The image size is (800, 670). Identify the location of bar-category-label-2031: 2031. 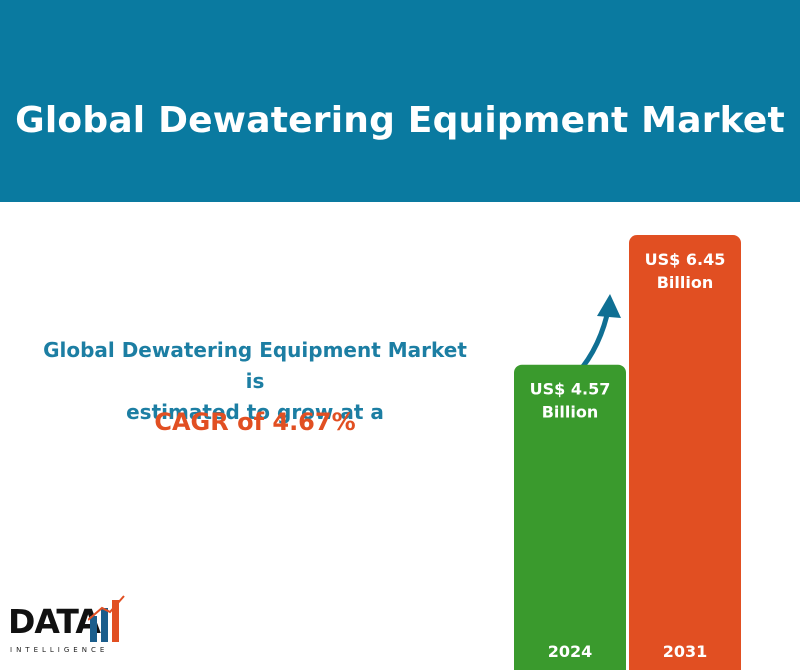
(685, 651).